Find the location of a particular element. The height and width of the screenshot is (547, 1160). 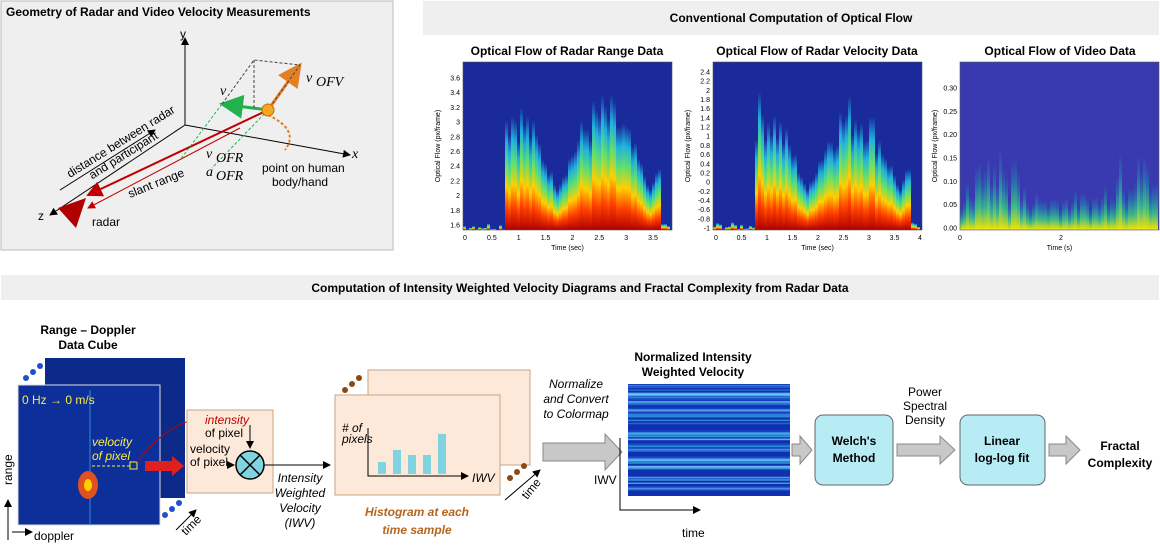

y-tick-label: 2.8 is located at coordinates (455, 137).